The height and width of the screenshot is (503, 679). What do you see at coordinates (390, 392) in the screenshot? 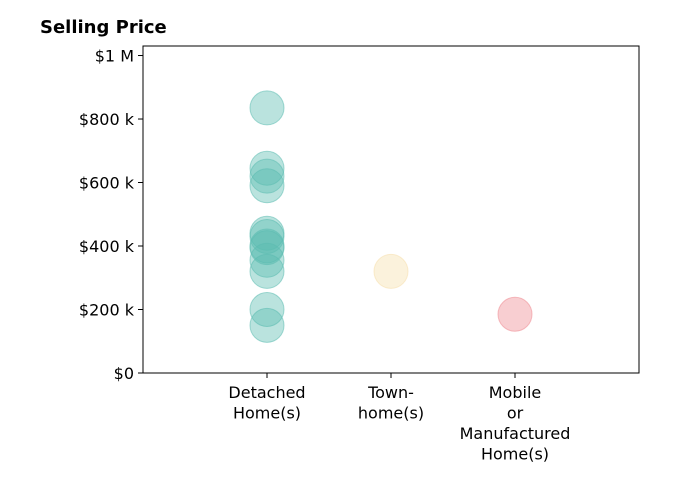
I see `x-tick-label-line: Town-` at bounding box center [390, 392].